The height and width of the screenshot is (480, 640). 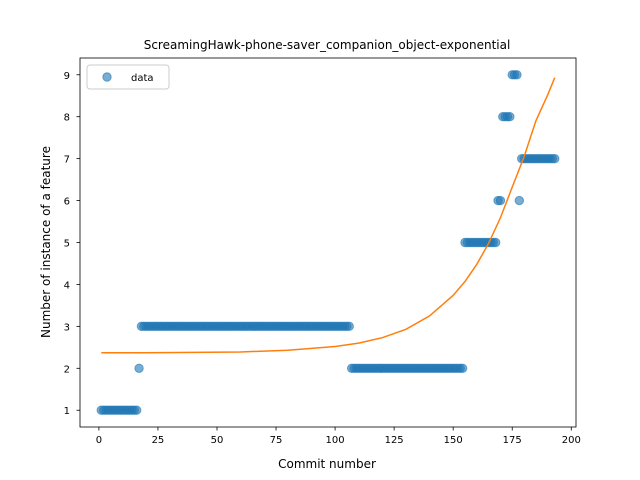 What do you see at coordinates (46, 242) in the screenshot?
I see `y-axis-label: Number of instance of a feature` at bounding box center [46, 242].